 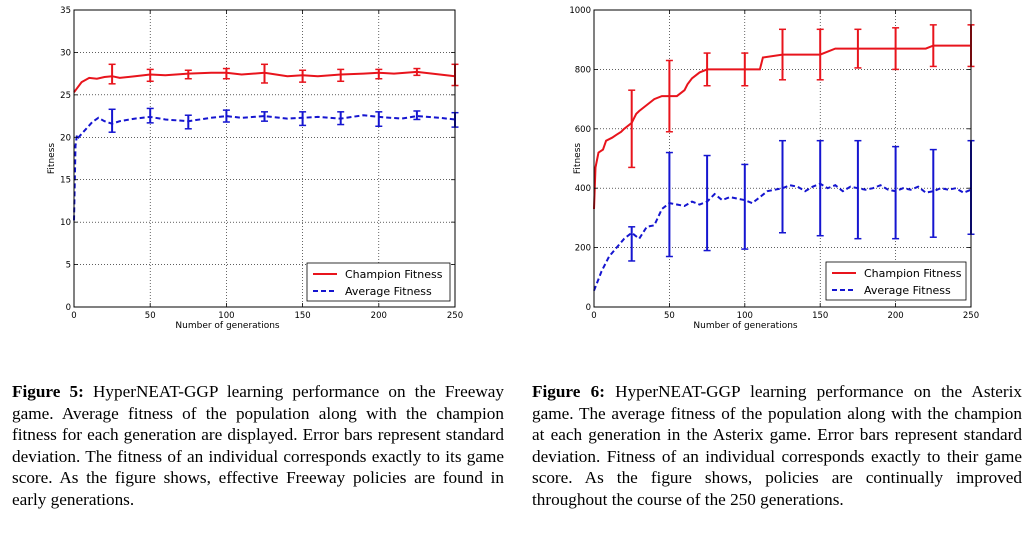 What do you see at coordinates (65, 223) in the screenshot?
I see `y-tick-label: 10` at bounding box center [65, 223].